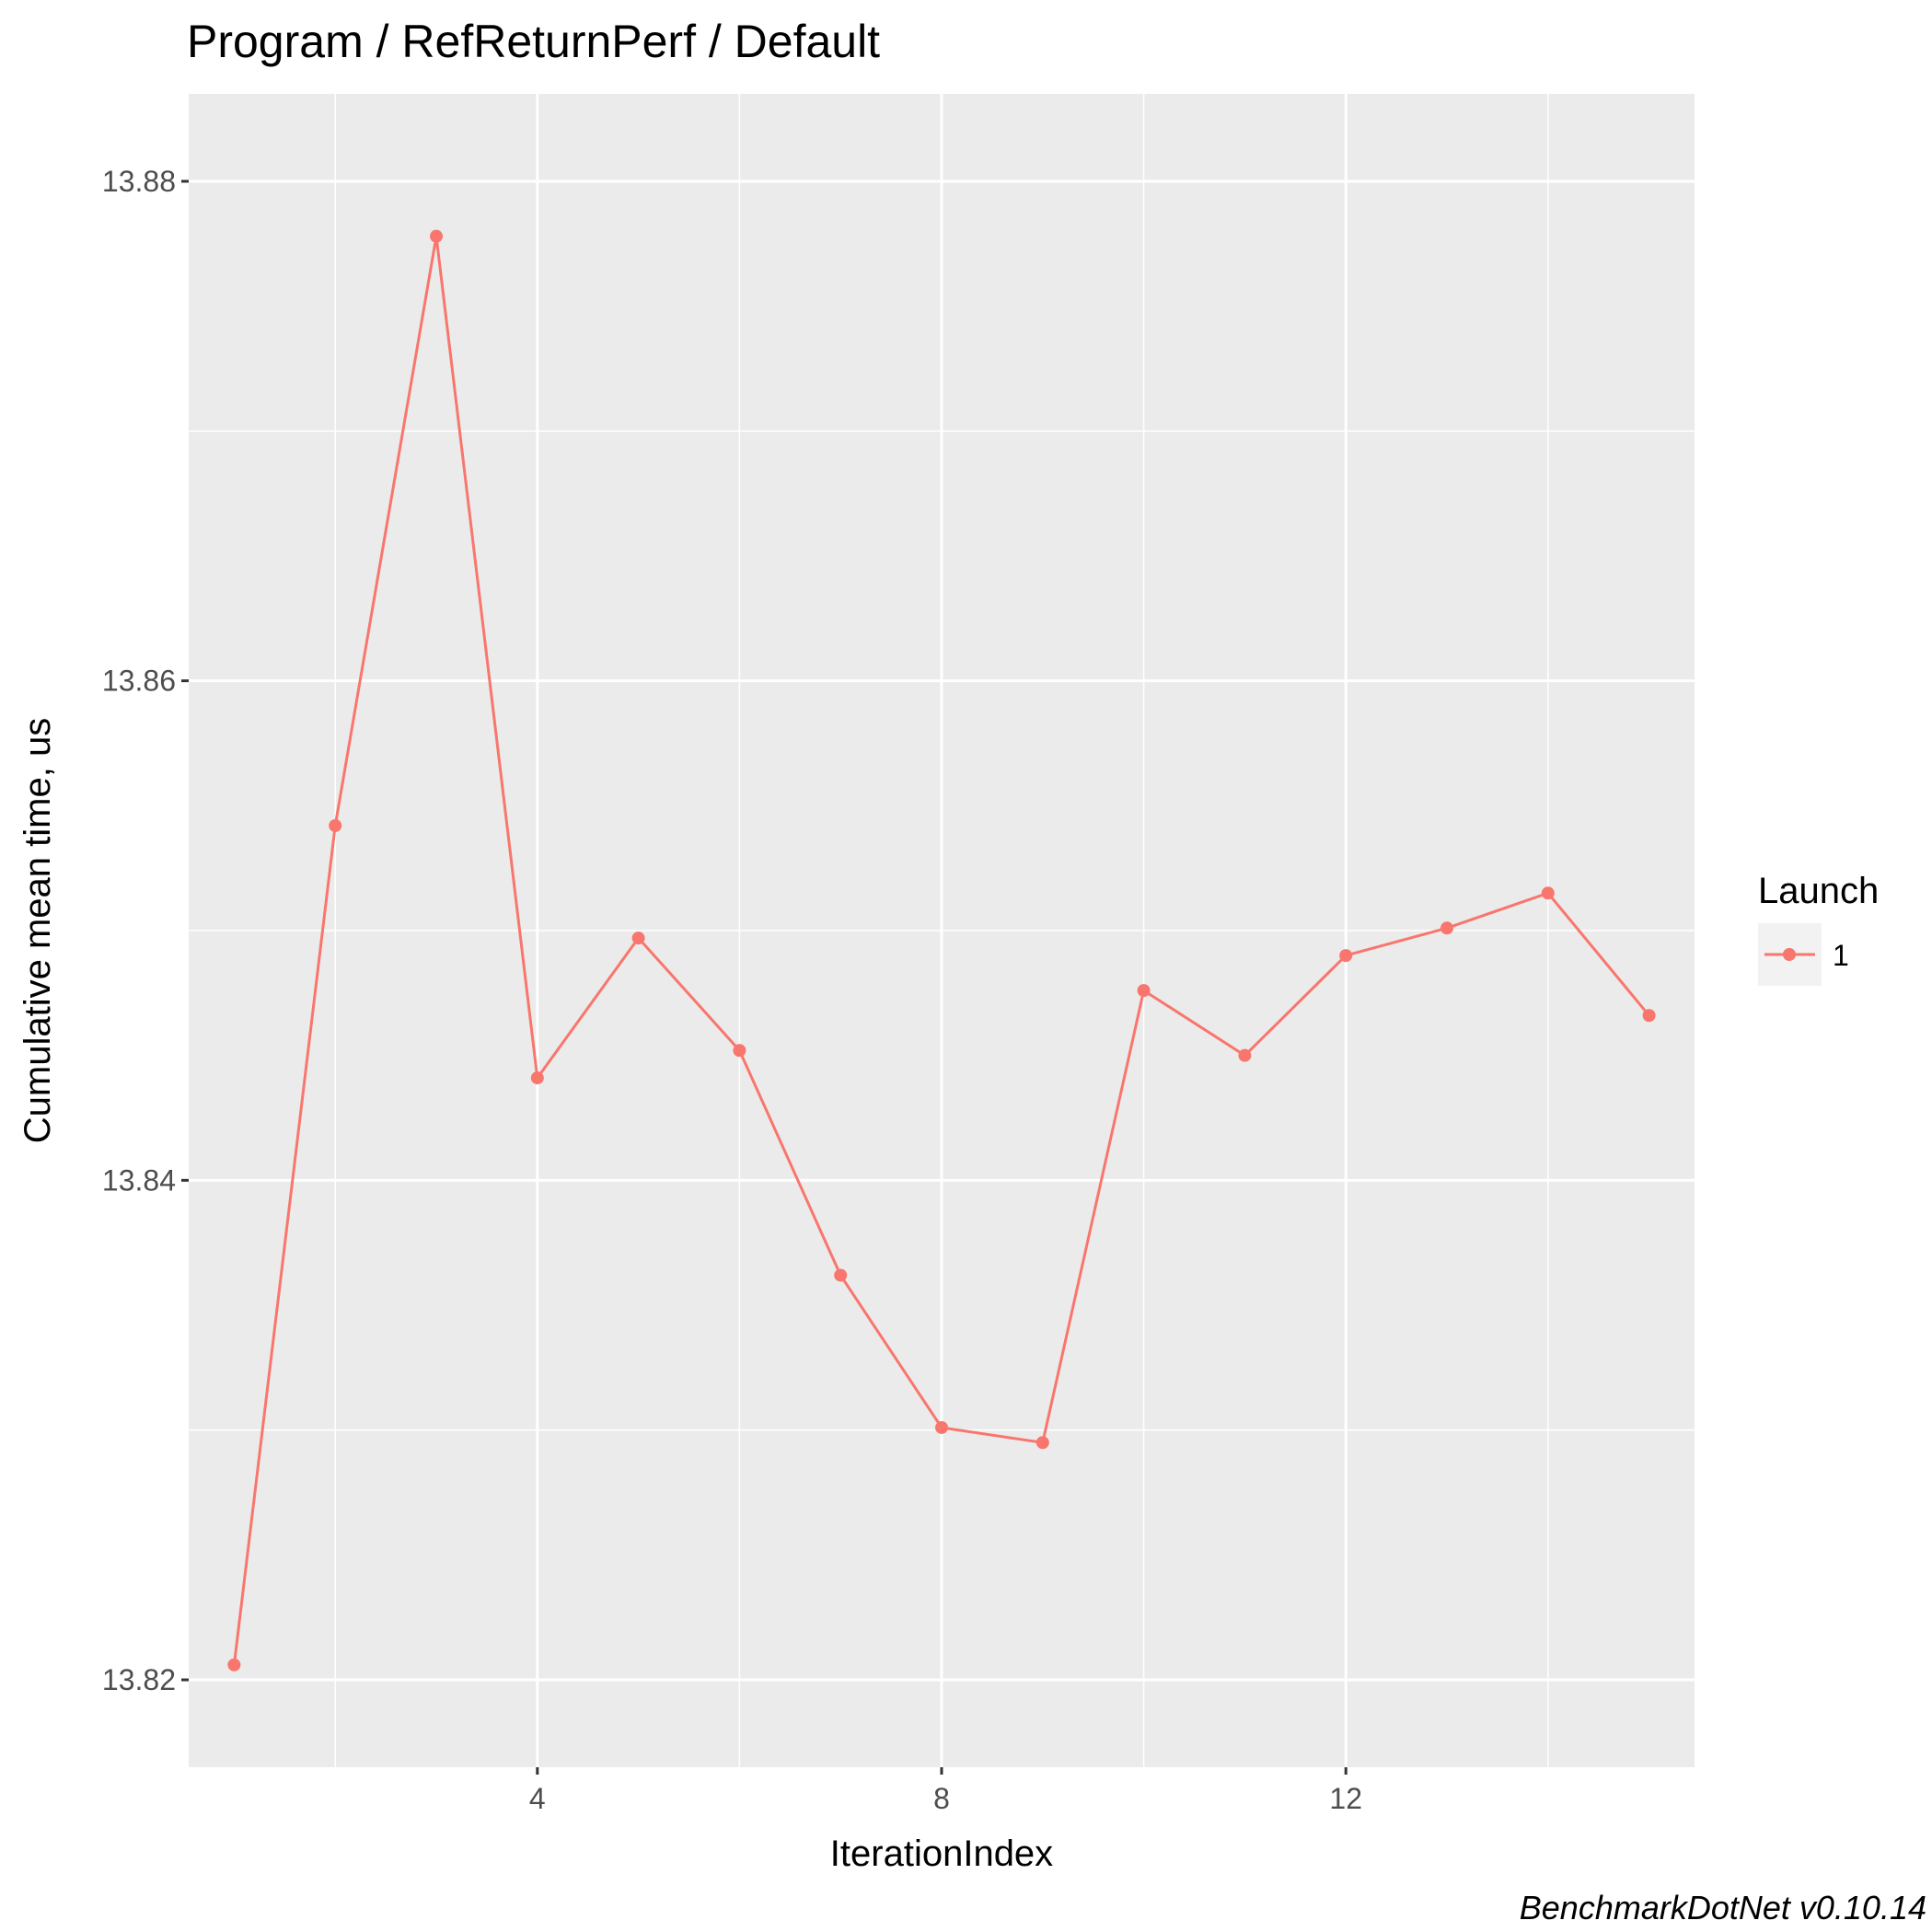  Describe the element at coordinates (537, 1799) in the screenshot. I see `x-tick-label-0: 4` at that location.